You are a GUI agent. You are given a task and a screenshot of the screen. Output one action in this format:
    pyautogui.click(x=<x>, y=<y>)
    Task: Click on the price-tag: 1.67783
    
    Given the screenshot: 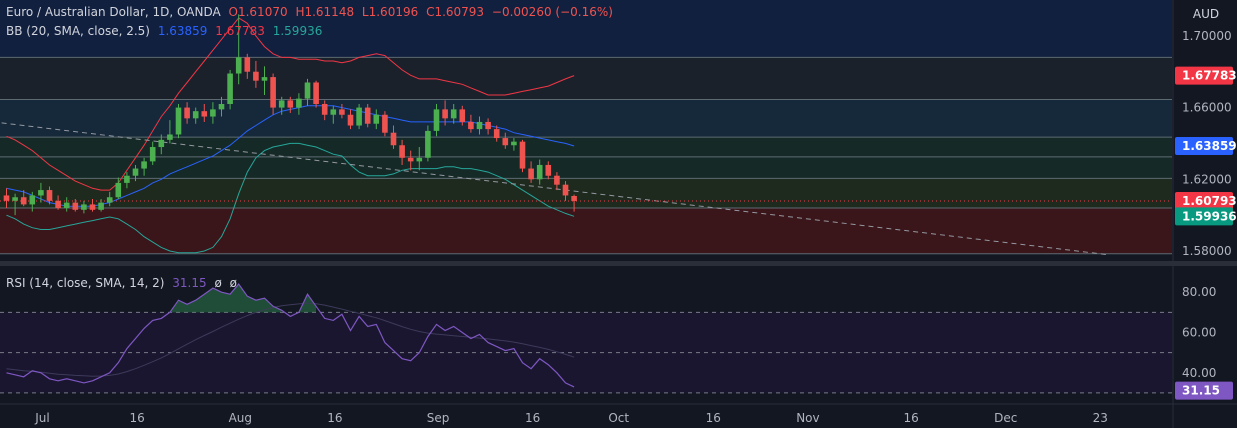 What is the action you would take?
    pyautogui.click(x=1209, y=76)
    